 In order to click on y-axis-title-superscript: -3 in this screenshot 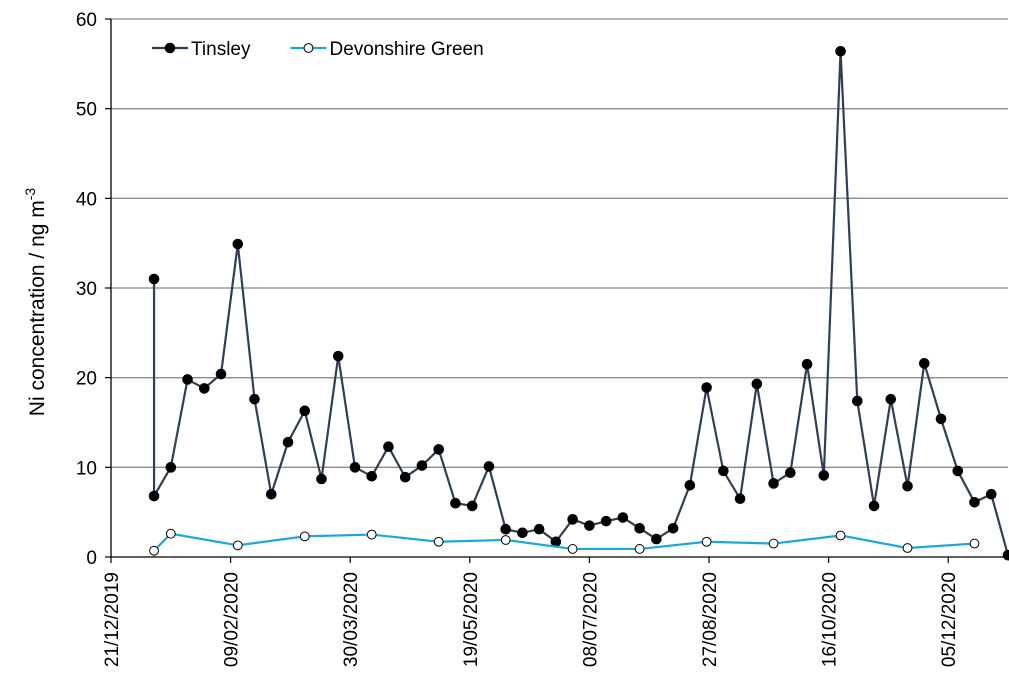, I will do `click(30, 194)`.